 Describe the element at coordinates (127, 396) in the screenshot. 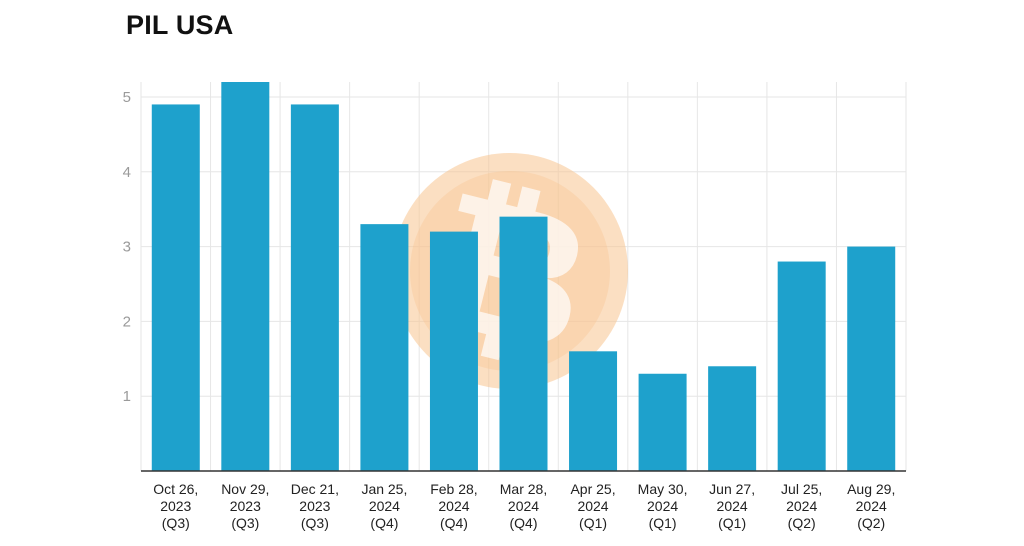

I see `y-tick-label: 1` at that location.